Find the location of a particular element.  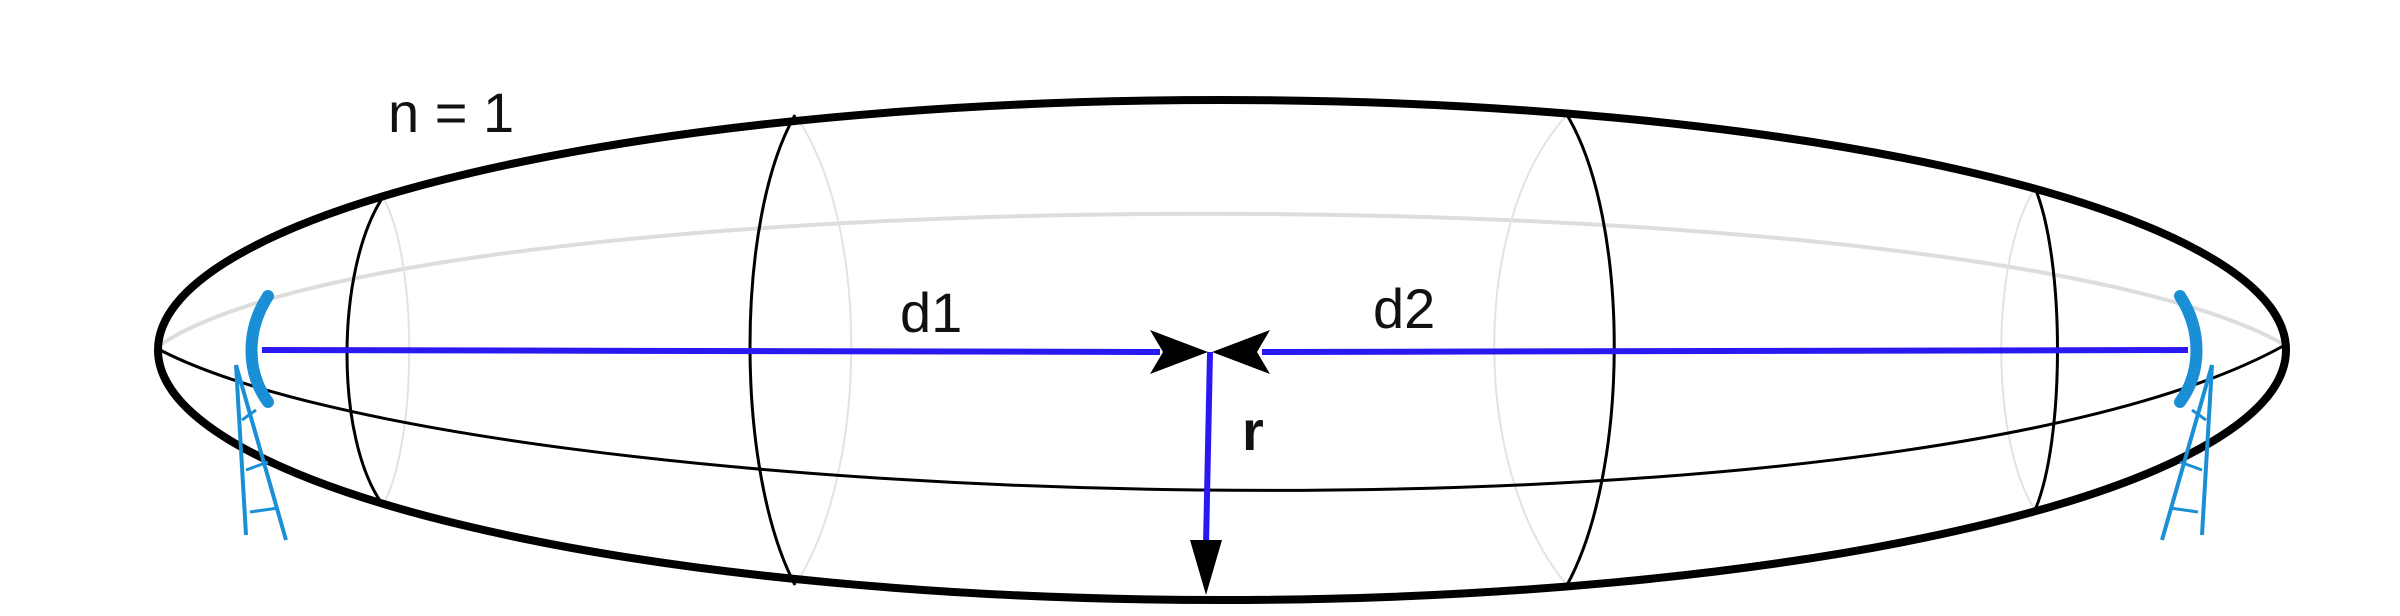

line-of-sight-right is located at coordinates (1725, 351).